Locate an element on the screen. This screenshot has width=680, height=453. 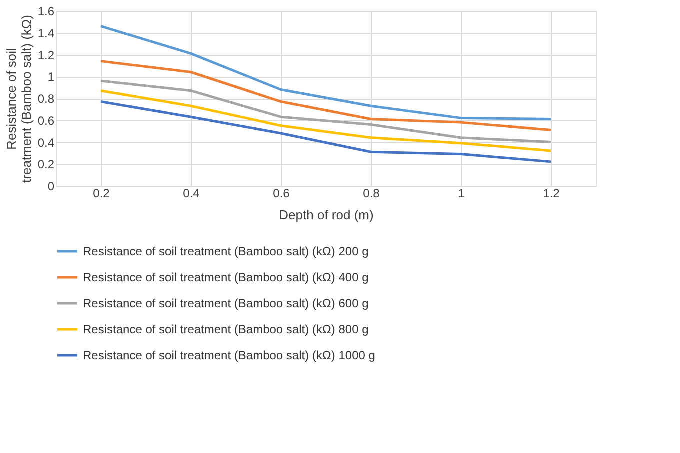
x-tick-label: 0.8 is located at coordinates (371, 193).